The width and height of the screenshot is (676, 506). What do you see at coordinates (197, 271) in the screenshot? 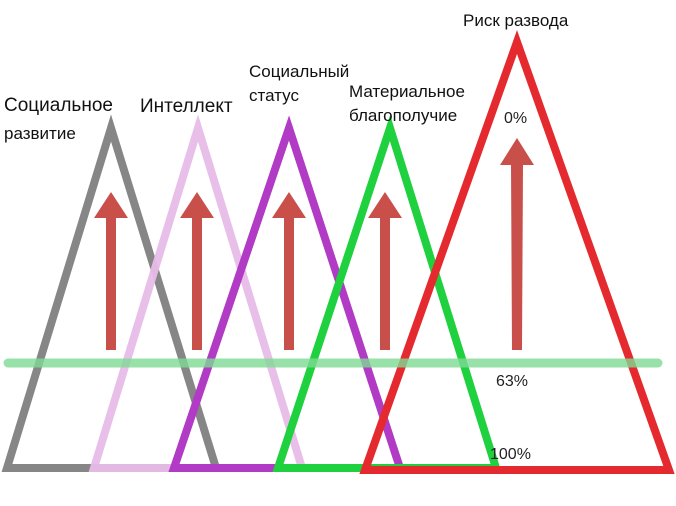
I see `arrow-intellect` at bounding box center [197, 271].